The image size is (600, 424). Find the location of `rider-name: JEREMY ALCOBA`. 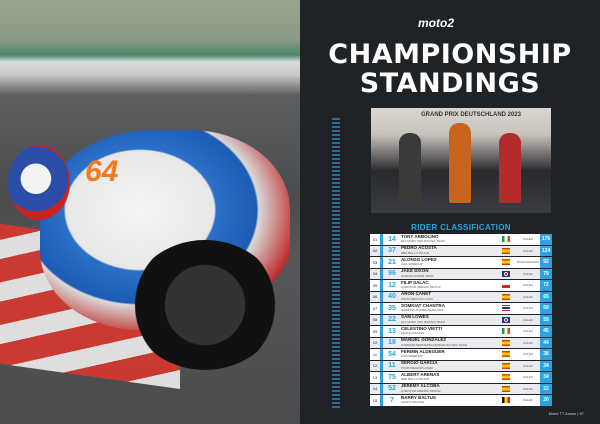

rider-name: JEREMY ALCOBA is located at coordinates (420, 386).